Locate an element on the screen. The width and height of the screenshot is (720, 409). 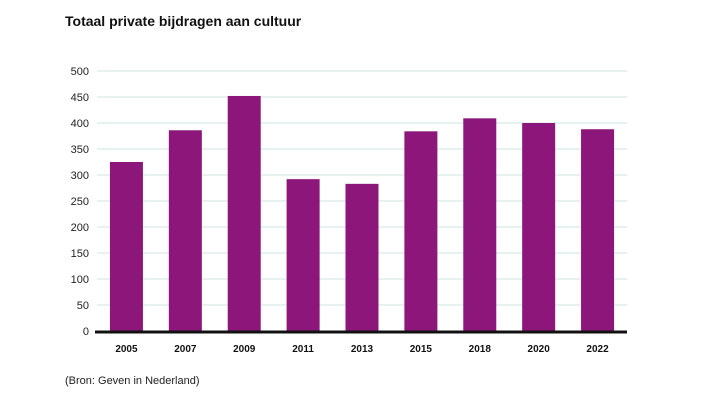
bar-2022 is located at coordinates (598, 230).